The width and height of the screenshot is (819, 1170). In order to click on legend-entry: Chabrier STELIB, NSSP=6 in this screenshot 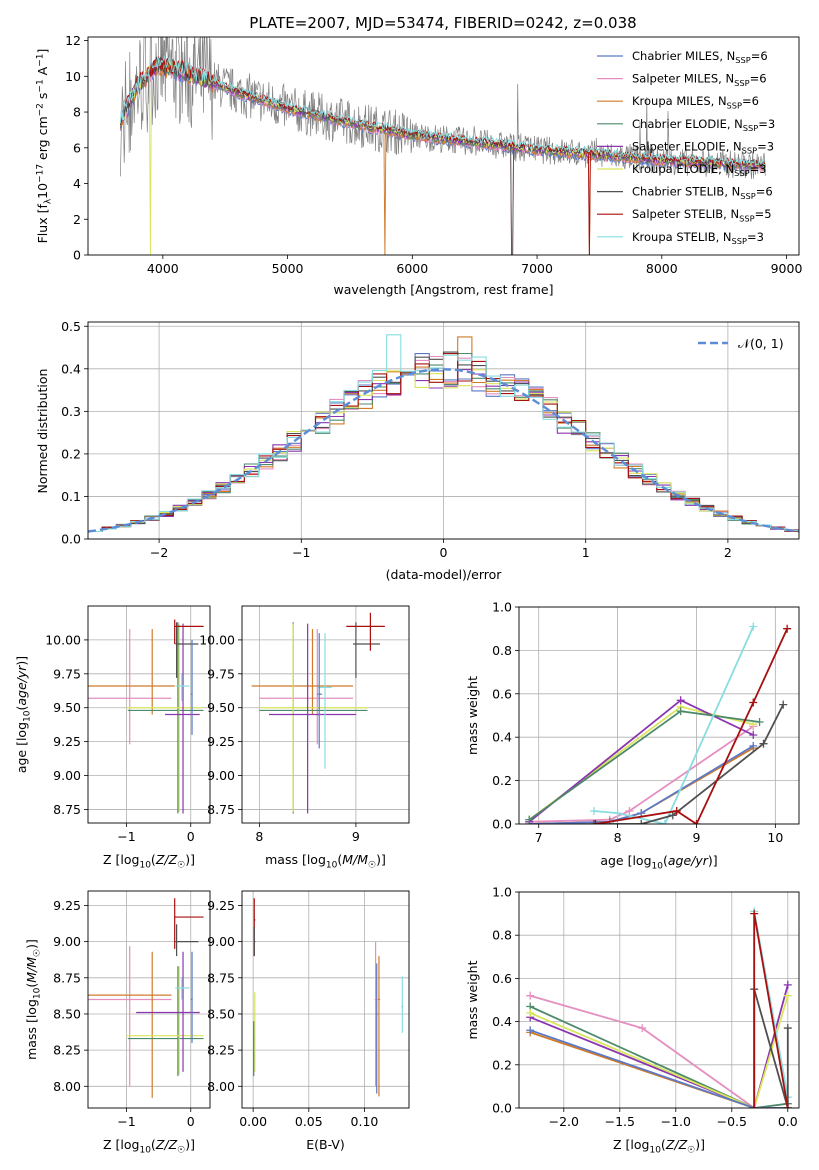, I will do `click(702, 193)`.